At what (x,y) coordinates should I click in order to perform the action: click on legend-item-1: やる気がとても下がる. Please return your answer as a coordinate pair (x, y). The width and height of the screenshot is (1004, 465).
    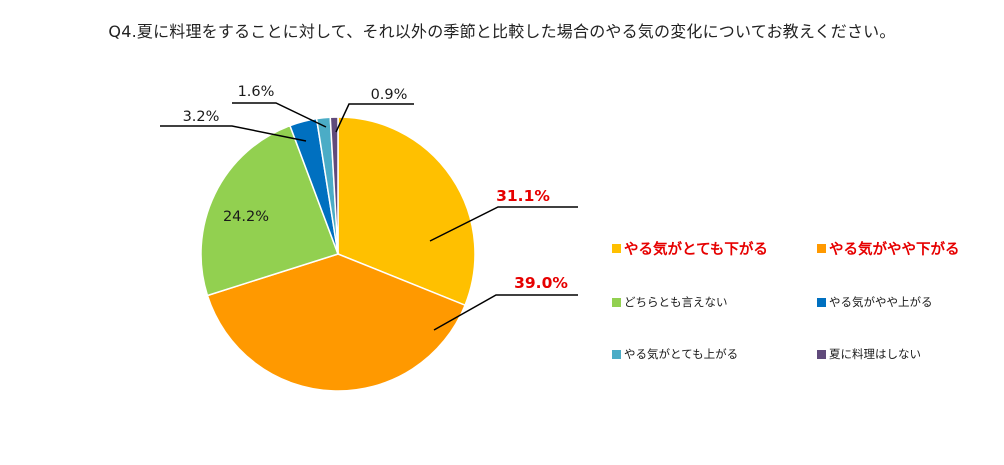
    Looking at the image, I should click on (690, 248).